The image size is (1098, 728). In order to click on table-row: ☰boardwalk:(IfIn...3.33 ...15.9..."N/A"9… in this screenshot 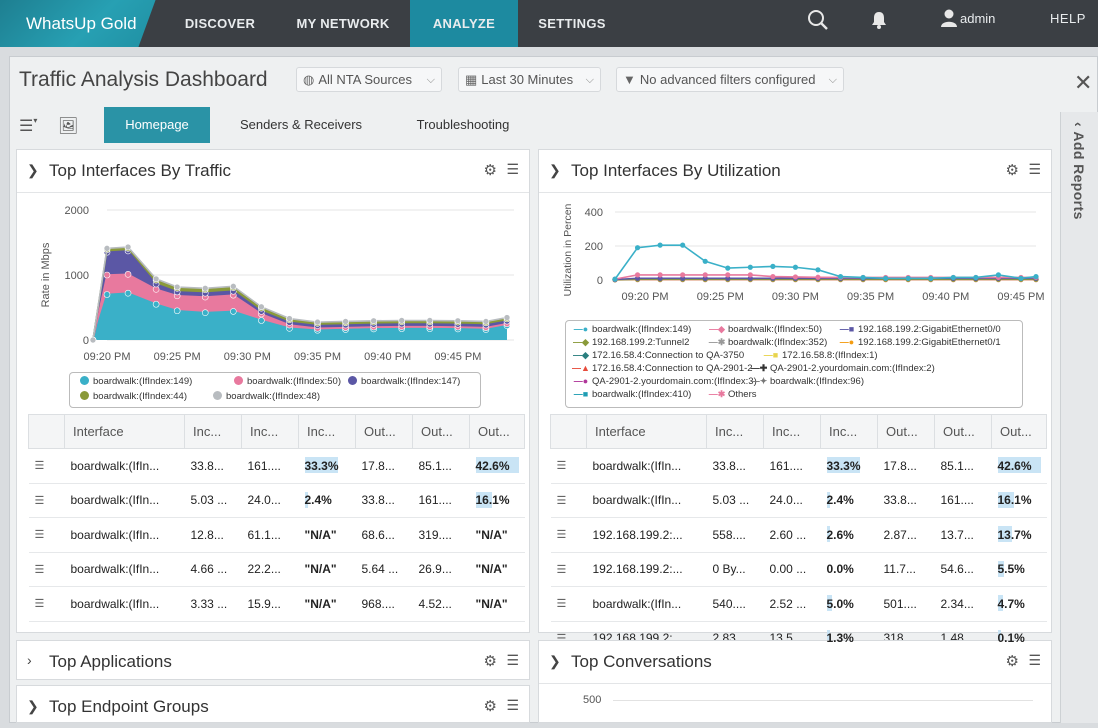, I will do `click(277, 604)`.